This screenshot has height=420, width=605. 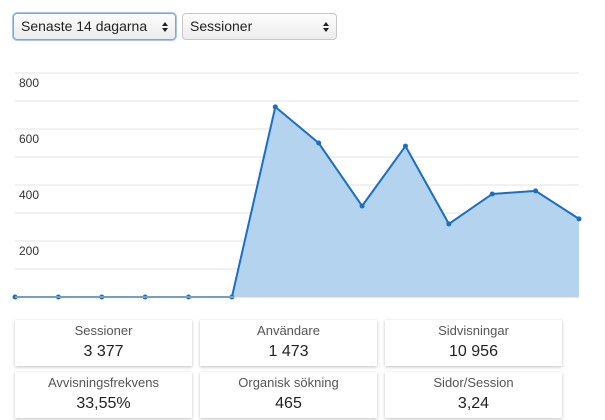 I want to click on stat-card: Sidvisningar 10 956, so click(x=473, y=343).